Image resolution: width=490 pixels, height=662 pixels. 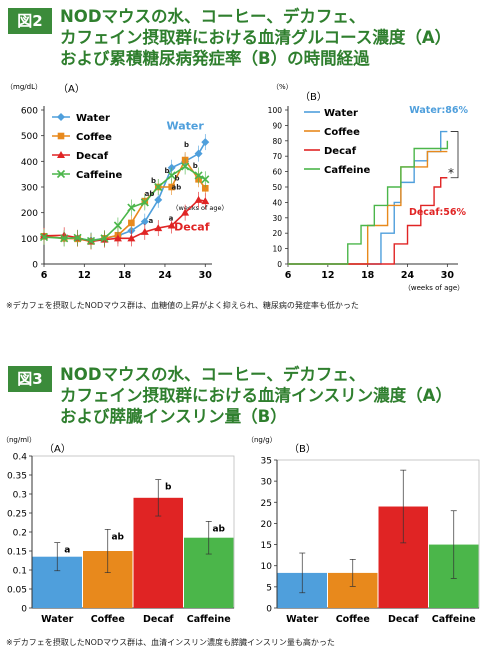 I want to click on y-tick-label: 0.3, so click(x=20, y=496).